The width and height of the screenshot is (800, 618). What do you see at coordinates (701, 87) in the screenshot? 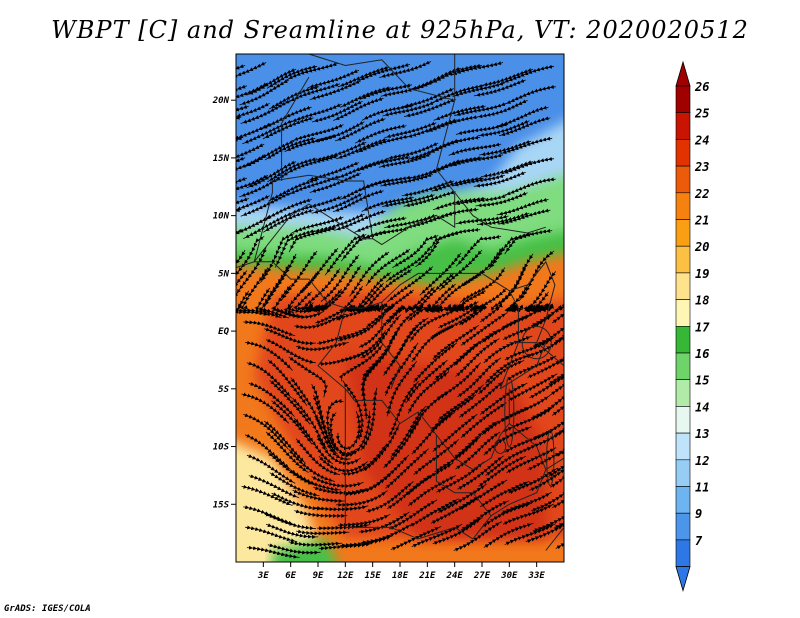
I see `colorbar-label: 26` at bounding box center [701, 87].